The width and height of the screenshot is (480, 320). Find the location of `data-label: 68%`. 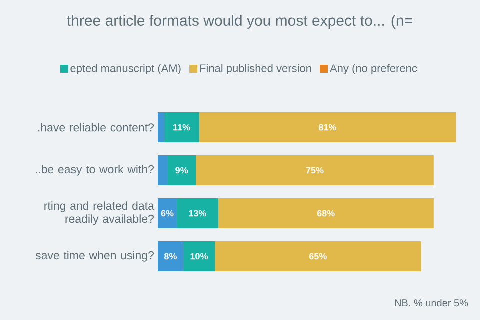

data-label: 68% is located at coordinates (326, 213).